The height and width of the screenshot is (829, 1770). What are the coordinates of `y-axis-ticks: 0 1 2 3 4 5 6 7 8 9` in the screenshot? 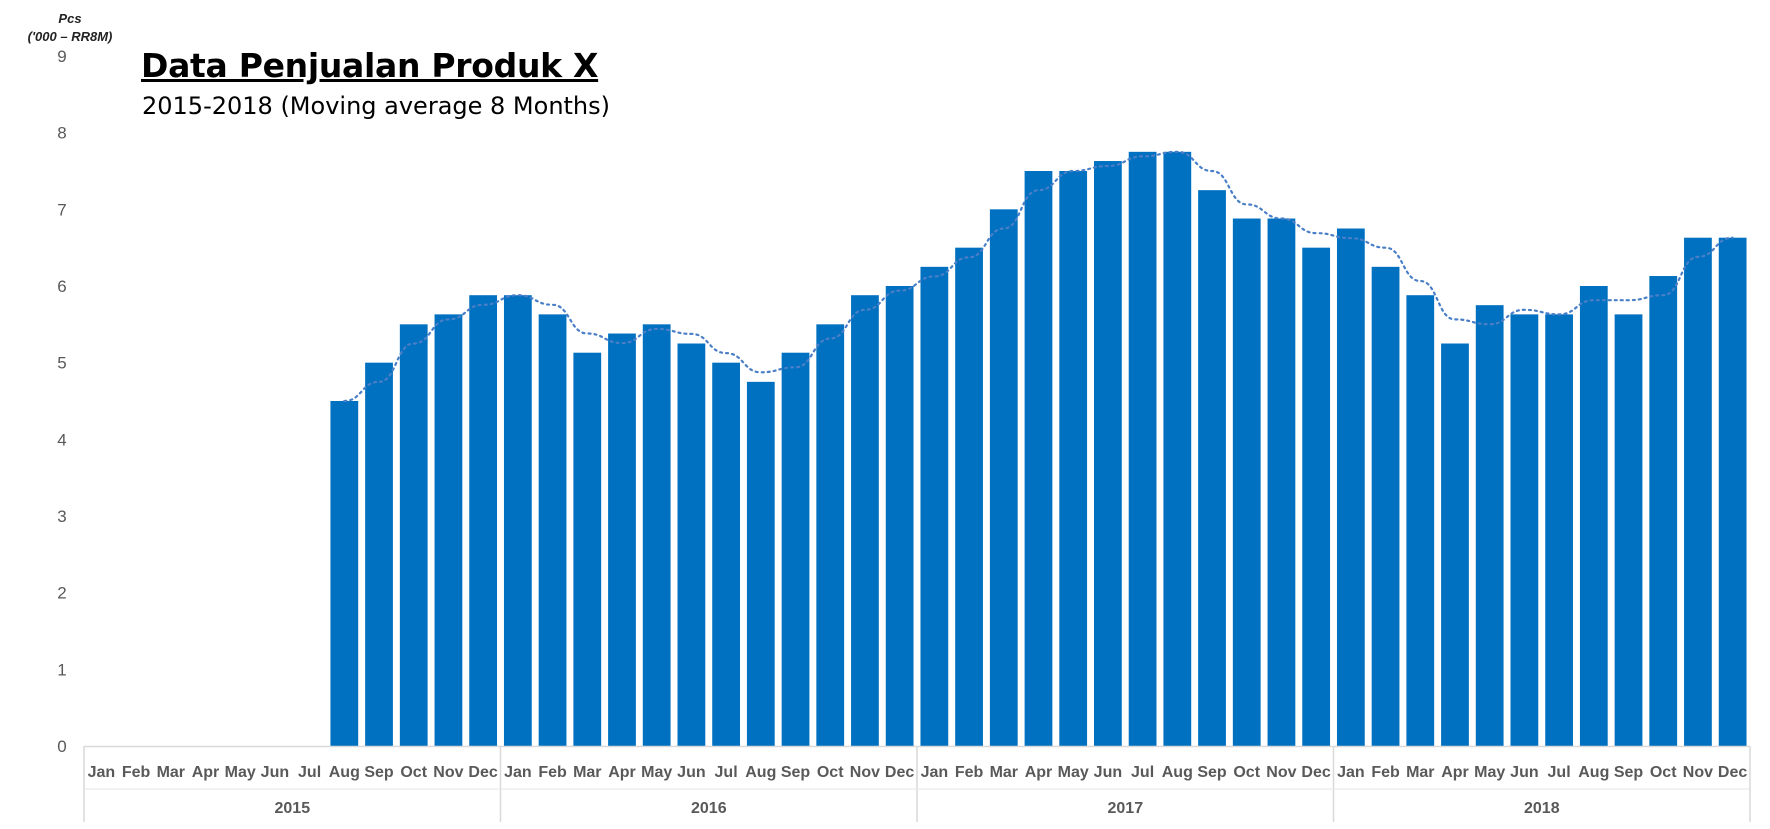 It's located at (61, 401).